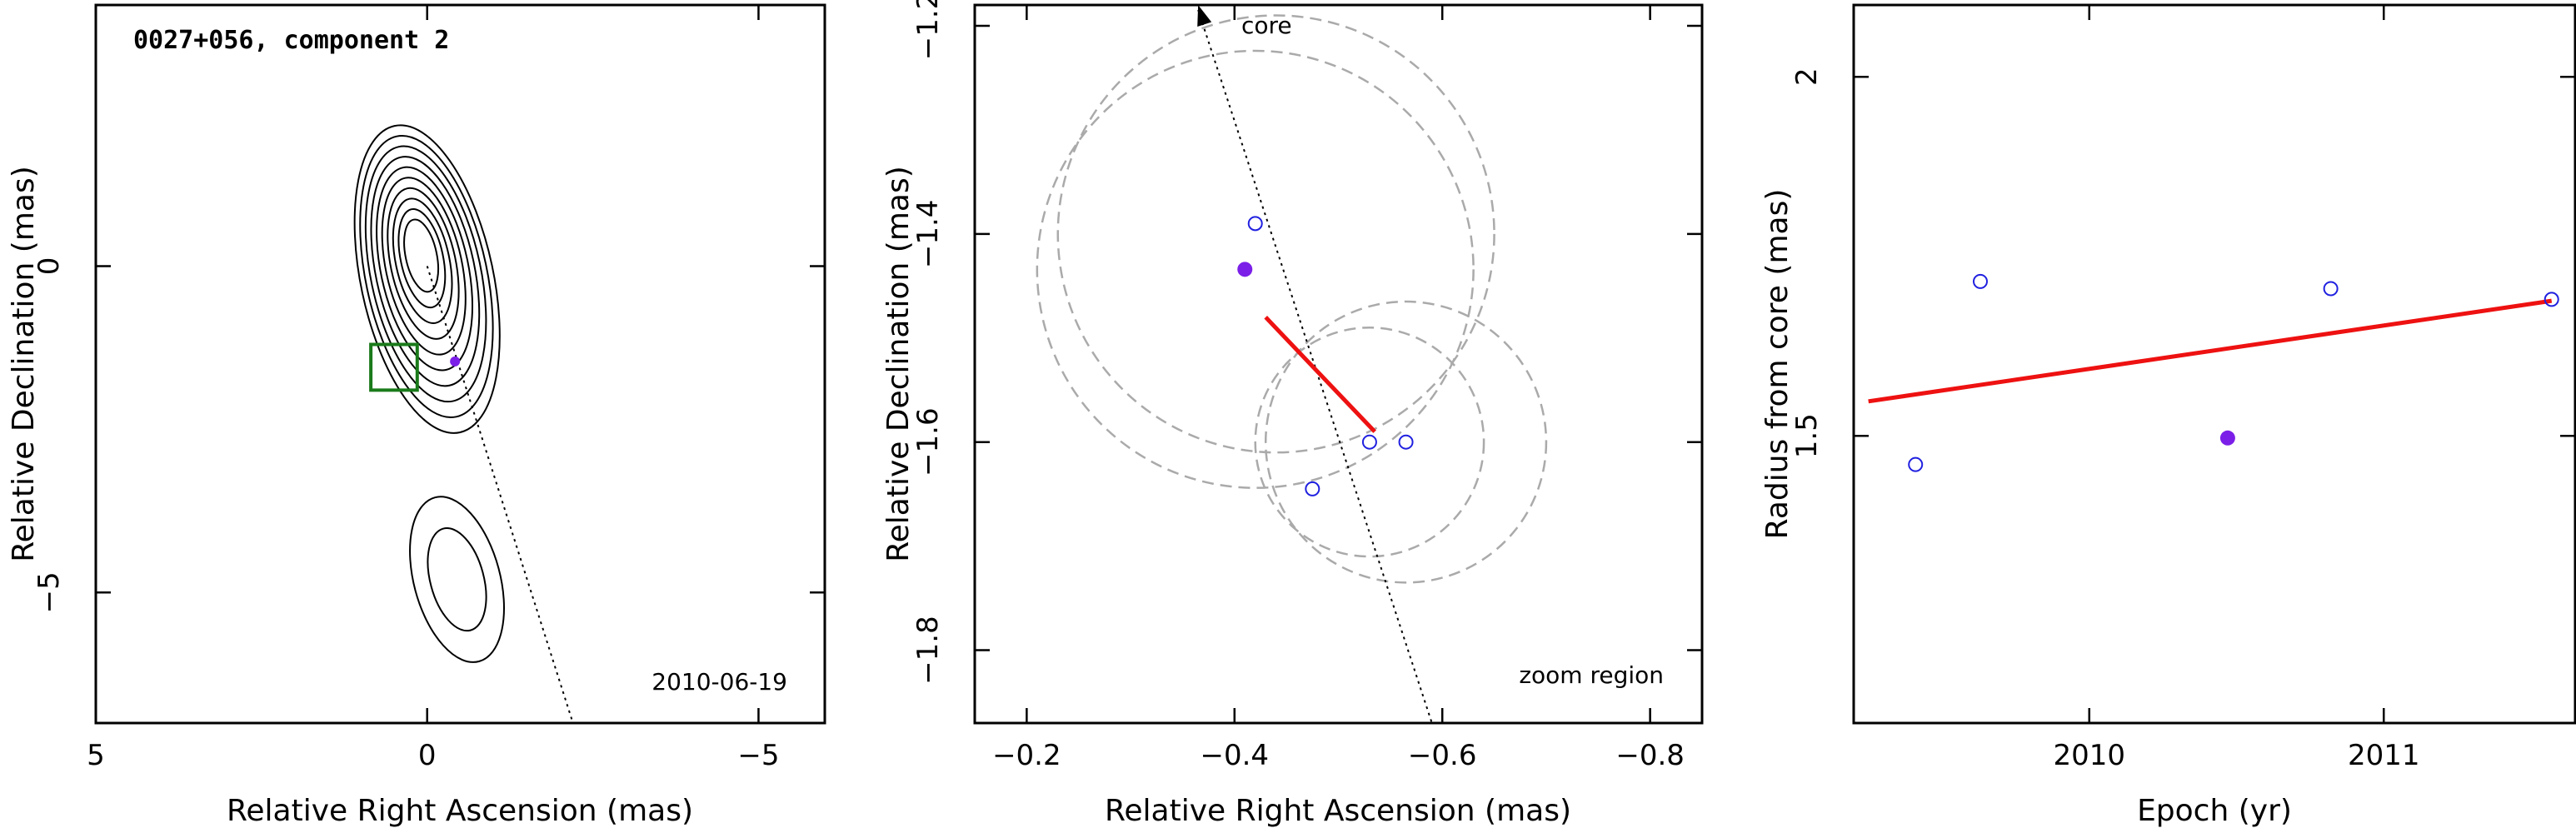  Describe the element at coordinates (1235, 755) in the screenshot. I see `middle-x-tick-label: −0.4` at that location.